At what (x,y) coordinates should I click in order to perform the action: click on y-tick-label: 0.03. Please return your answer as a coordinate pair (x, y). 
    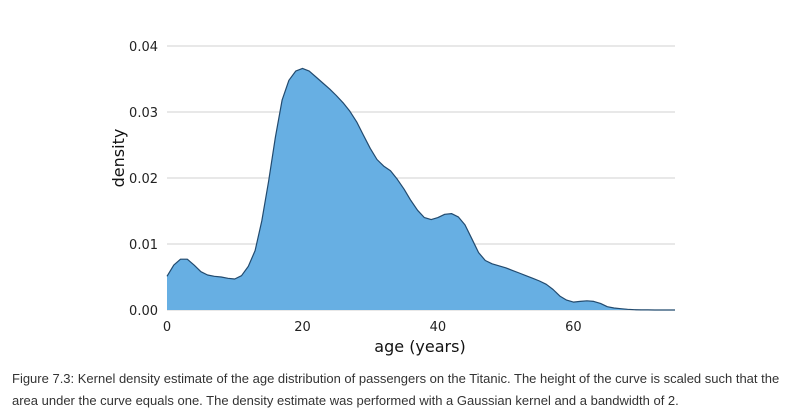
    Looking at the image, I should click on (143, 113).